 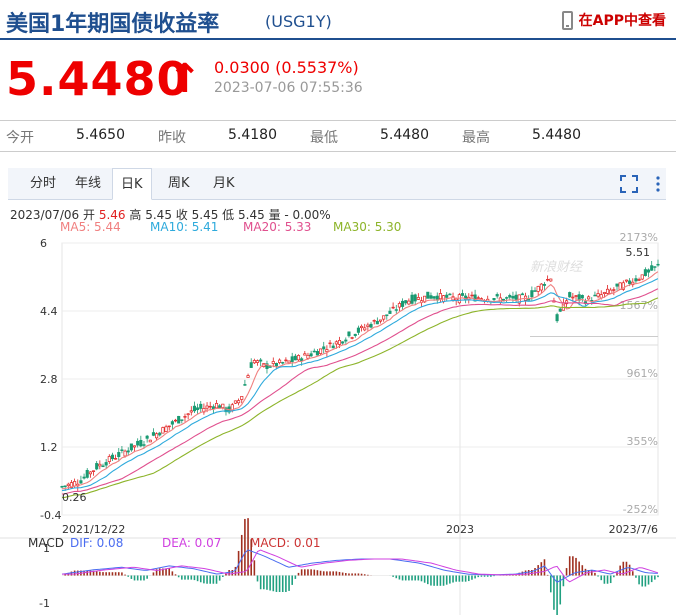 I want to click on phone-icon, so click(x=567, y=20).